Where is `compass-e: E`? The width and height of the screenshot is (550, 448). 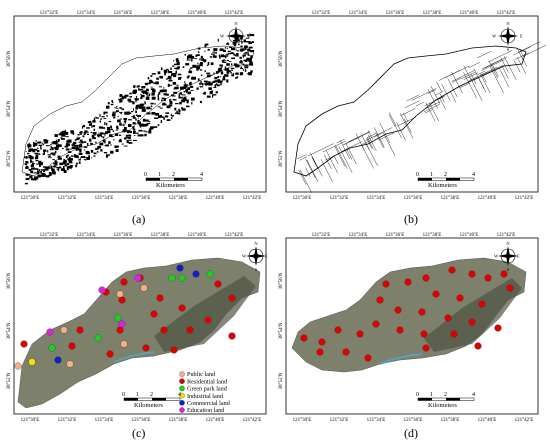 compass-e: E is located at coordinates (266, 256).